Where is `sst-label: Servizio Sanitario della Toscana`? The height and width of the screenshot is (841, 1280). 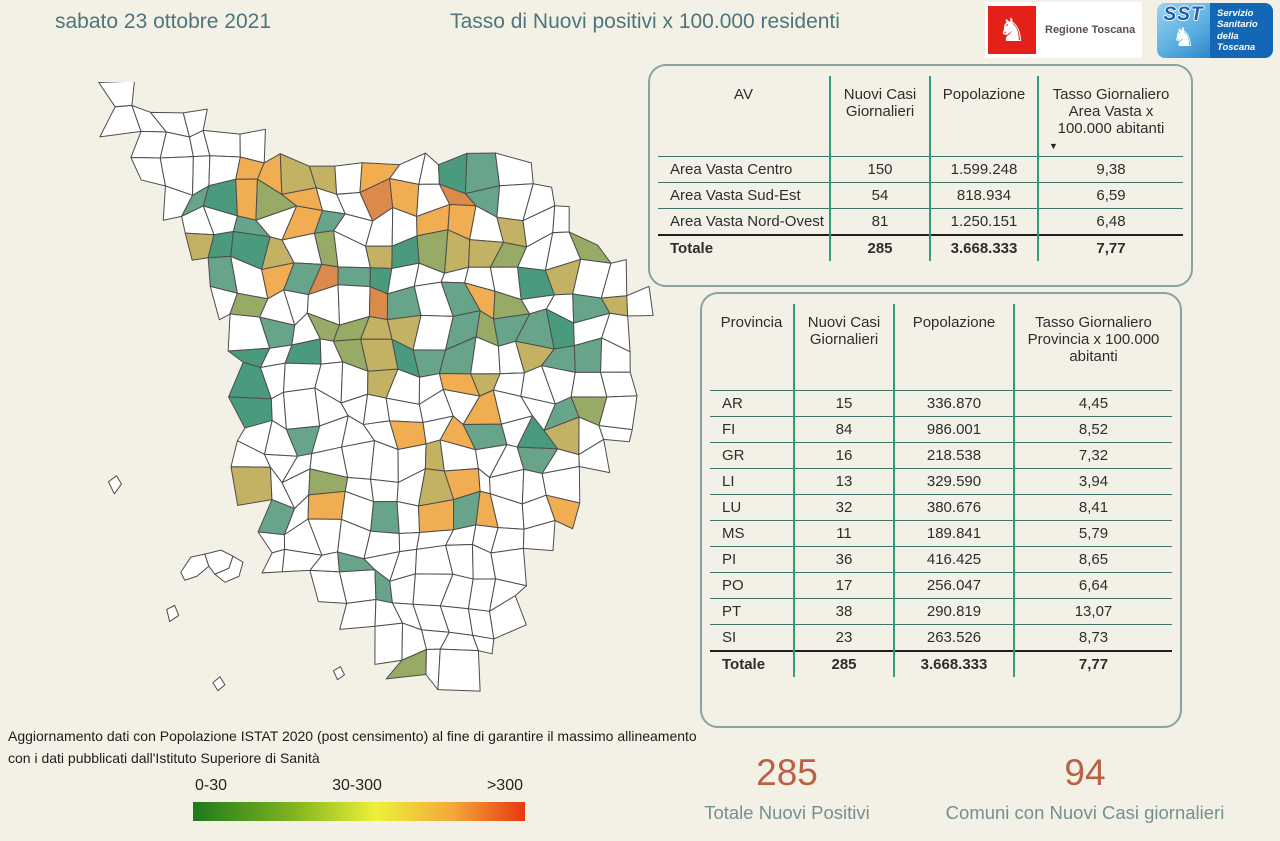
sst-label: Servizio Sanitario della Toscana is located at coordinates (1241, 30).